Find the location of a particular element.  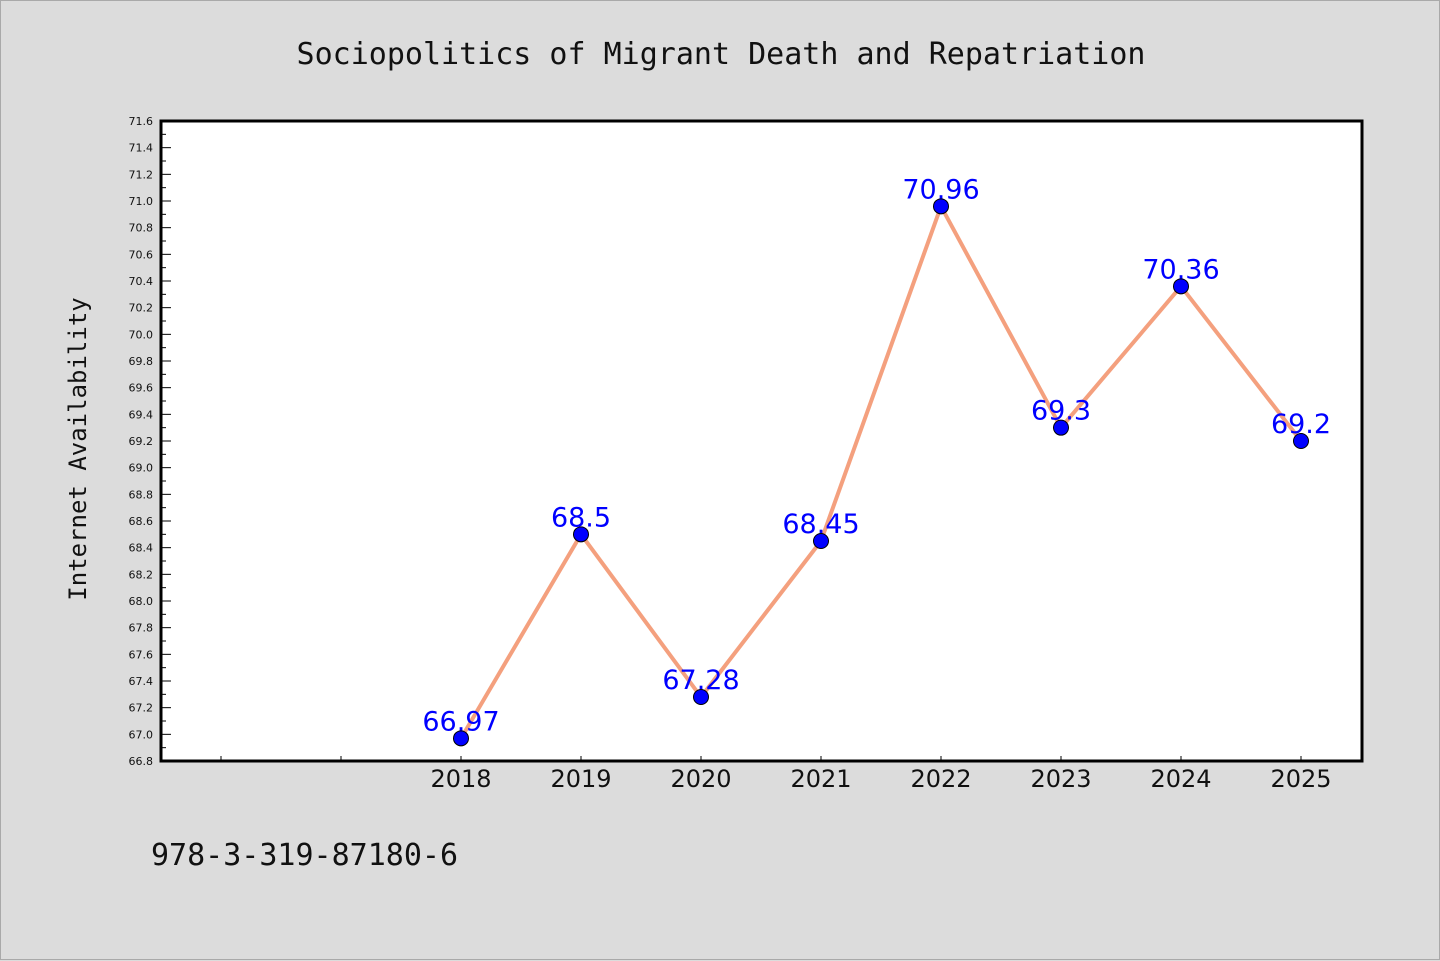

x-tick-label: 2018 is located at coordinates (460, 779).